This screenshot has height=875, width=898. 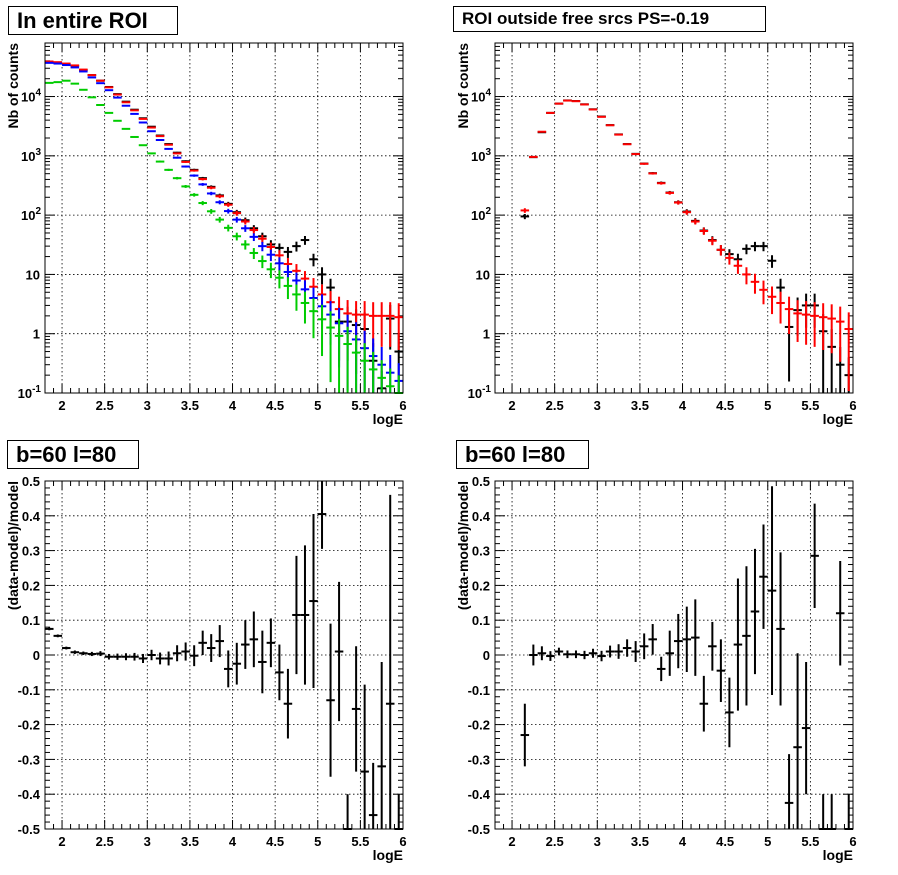 What do you see at coordinates (93, 20) in the screenshot?
I see `panel-1-title: In entire ROI` at bounding box center [93, 20].